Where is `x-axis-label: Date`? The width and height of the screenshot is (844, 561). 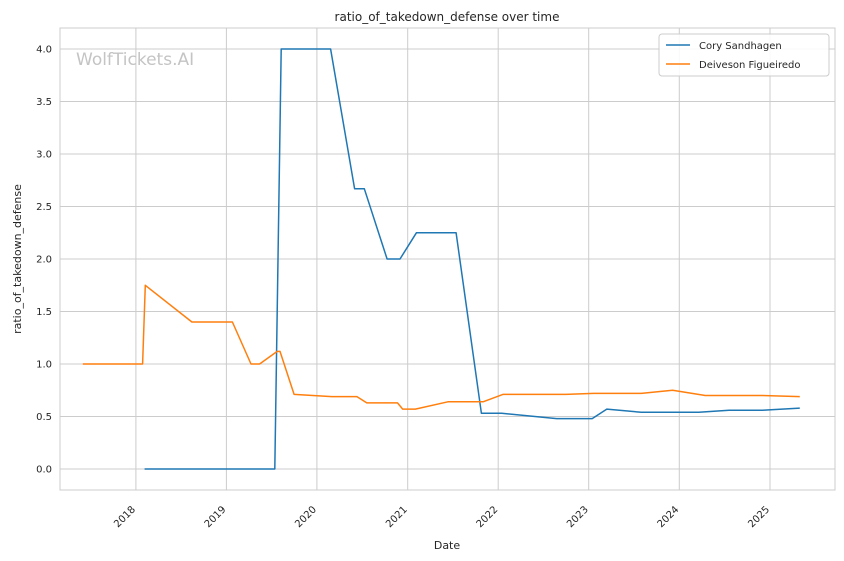 x-axis-label: Date is located at coordinates (447, 545).